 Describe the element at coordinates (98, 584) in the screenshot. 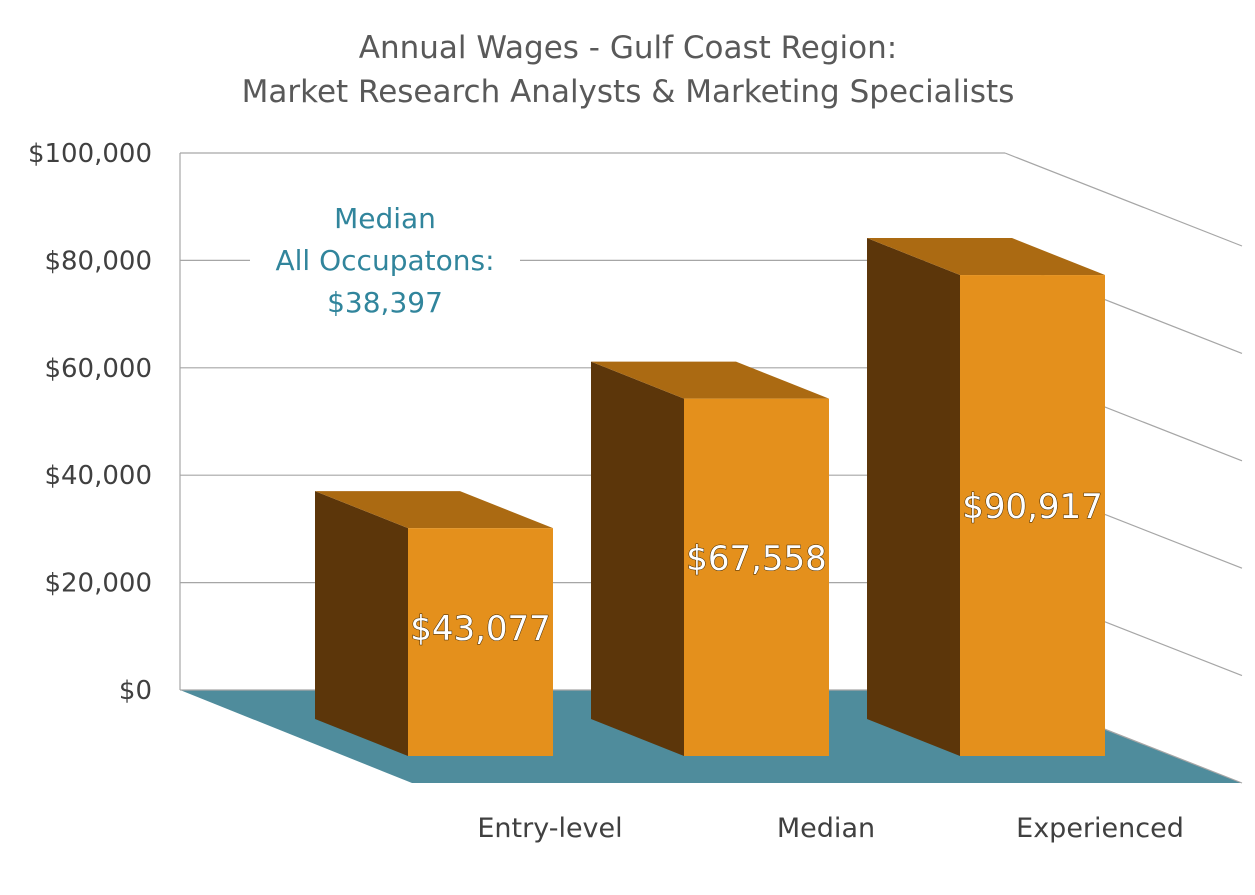

I see `y-tick-label: $20,000` at that location.